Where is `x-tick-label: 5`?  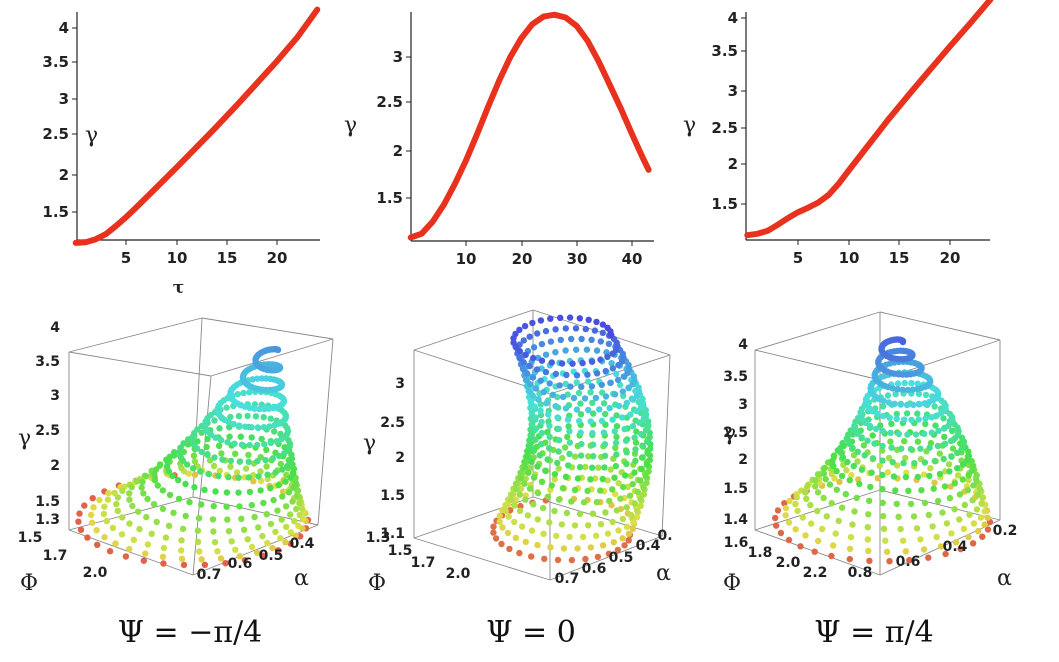
x-tick-label: 5 is located at coordinates (126, 258).